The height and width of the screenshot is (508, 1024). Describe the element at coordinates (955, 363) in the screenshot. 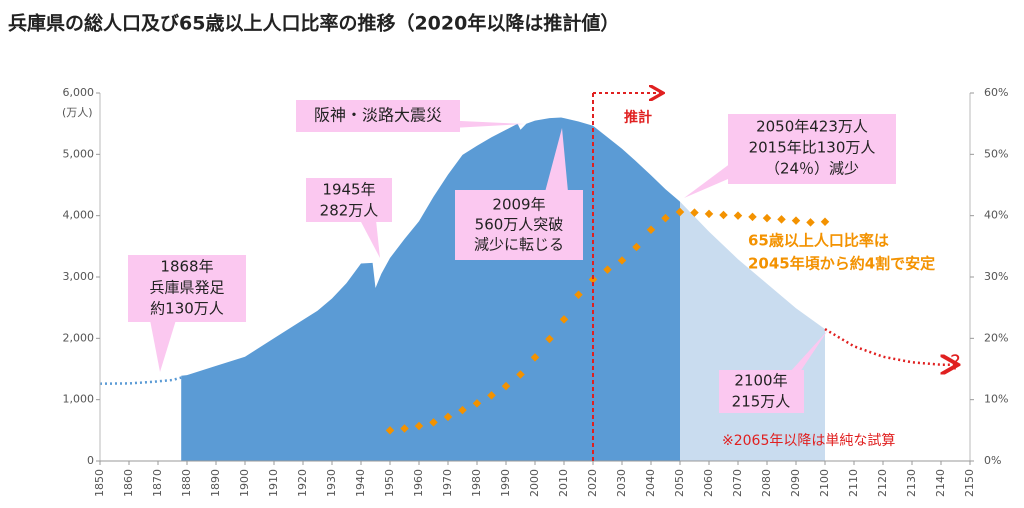

I see `annotation-text: ?` at that location.